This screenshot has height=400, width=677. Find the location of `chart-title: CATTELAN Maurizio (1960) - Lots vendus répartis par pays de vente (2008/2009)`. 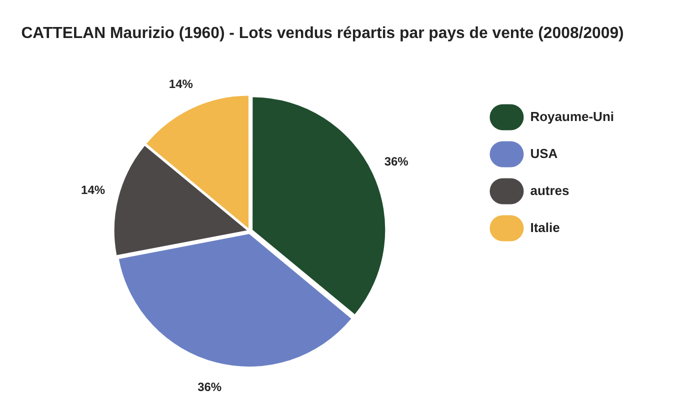

chart-title: CATTELAN Maurizio (1960) - Lots vendus répartis par pays de vente (2008/2009) is located at coordinates (322, 33).